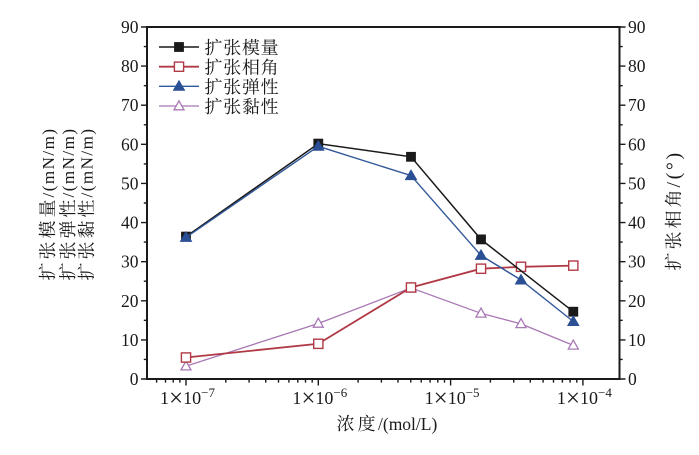 The height and width of the screenshot is (455, 699). What do you see at coordinates (319, 398) in the screenshot?
I see `svg-text: 1×10⁻⁶` at bounding box center [319, 398].